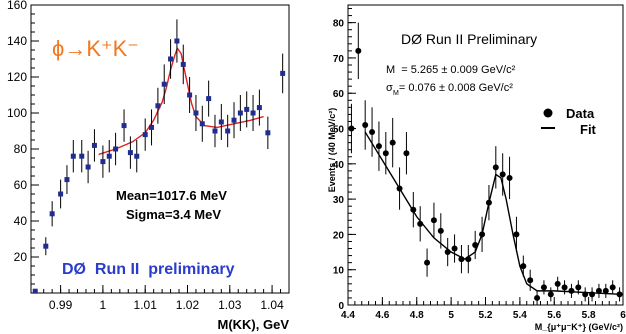  What do you see at coordinates (17, 113) in the screenshot?
I see `left-y-tick-label: 100` at bounding box center [17, 113].